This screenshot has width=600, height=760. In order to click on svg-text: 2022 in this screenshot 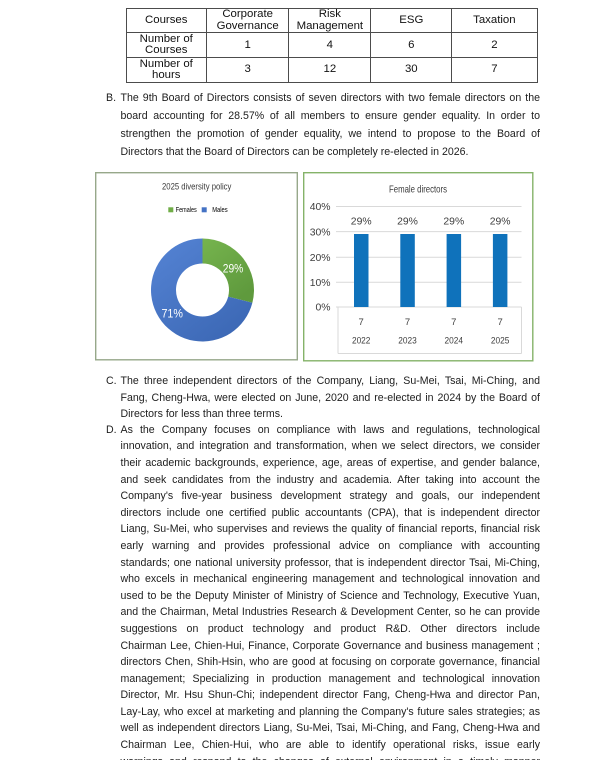, I will do `click(361, 341)`.